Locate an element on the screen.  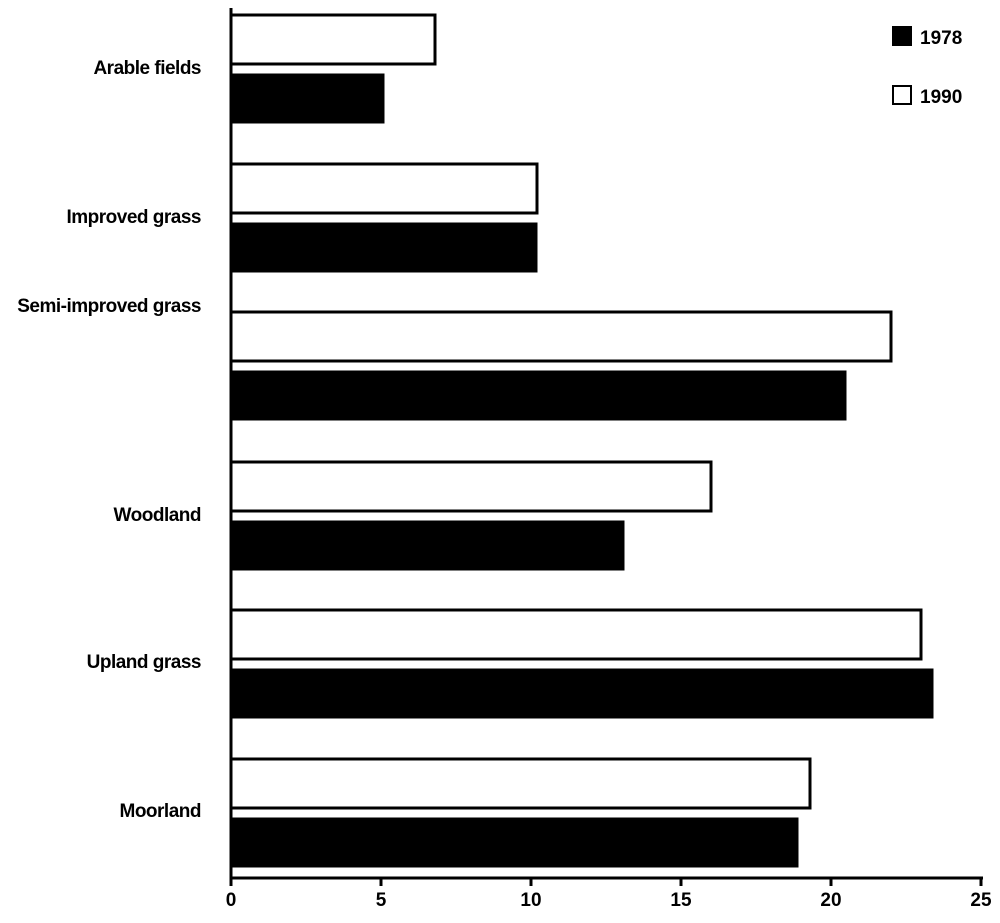
x-tick-label: 10 is located at coordinates (530, 900).